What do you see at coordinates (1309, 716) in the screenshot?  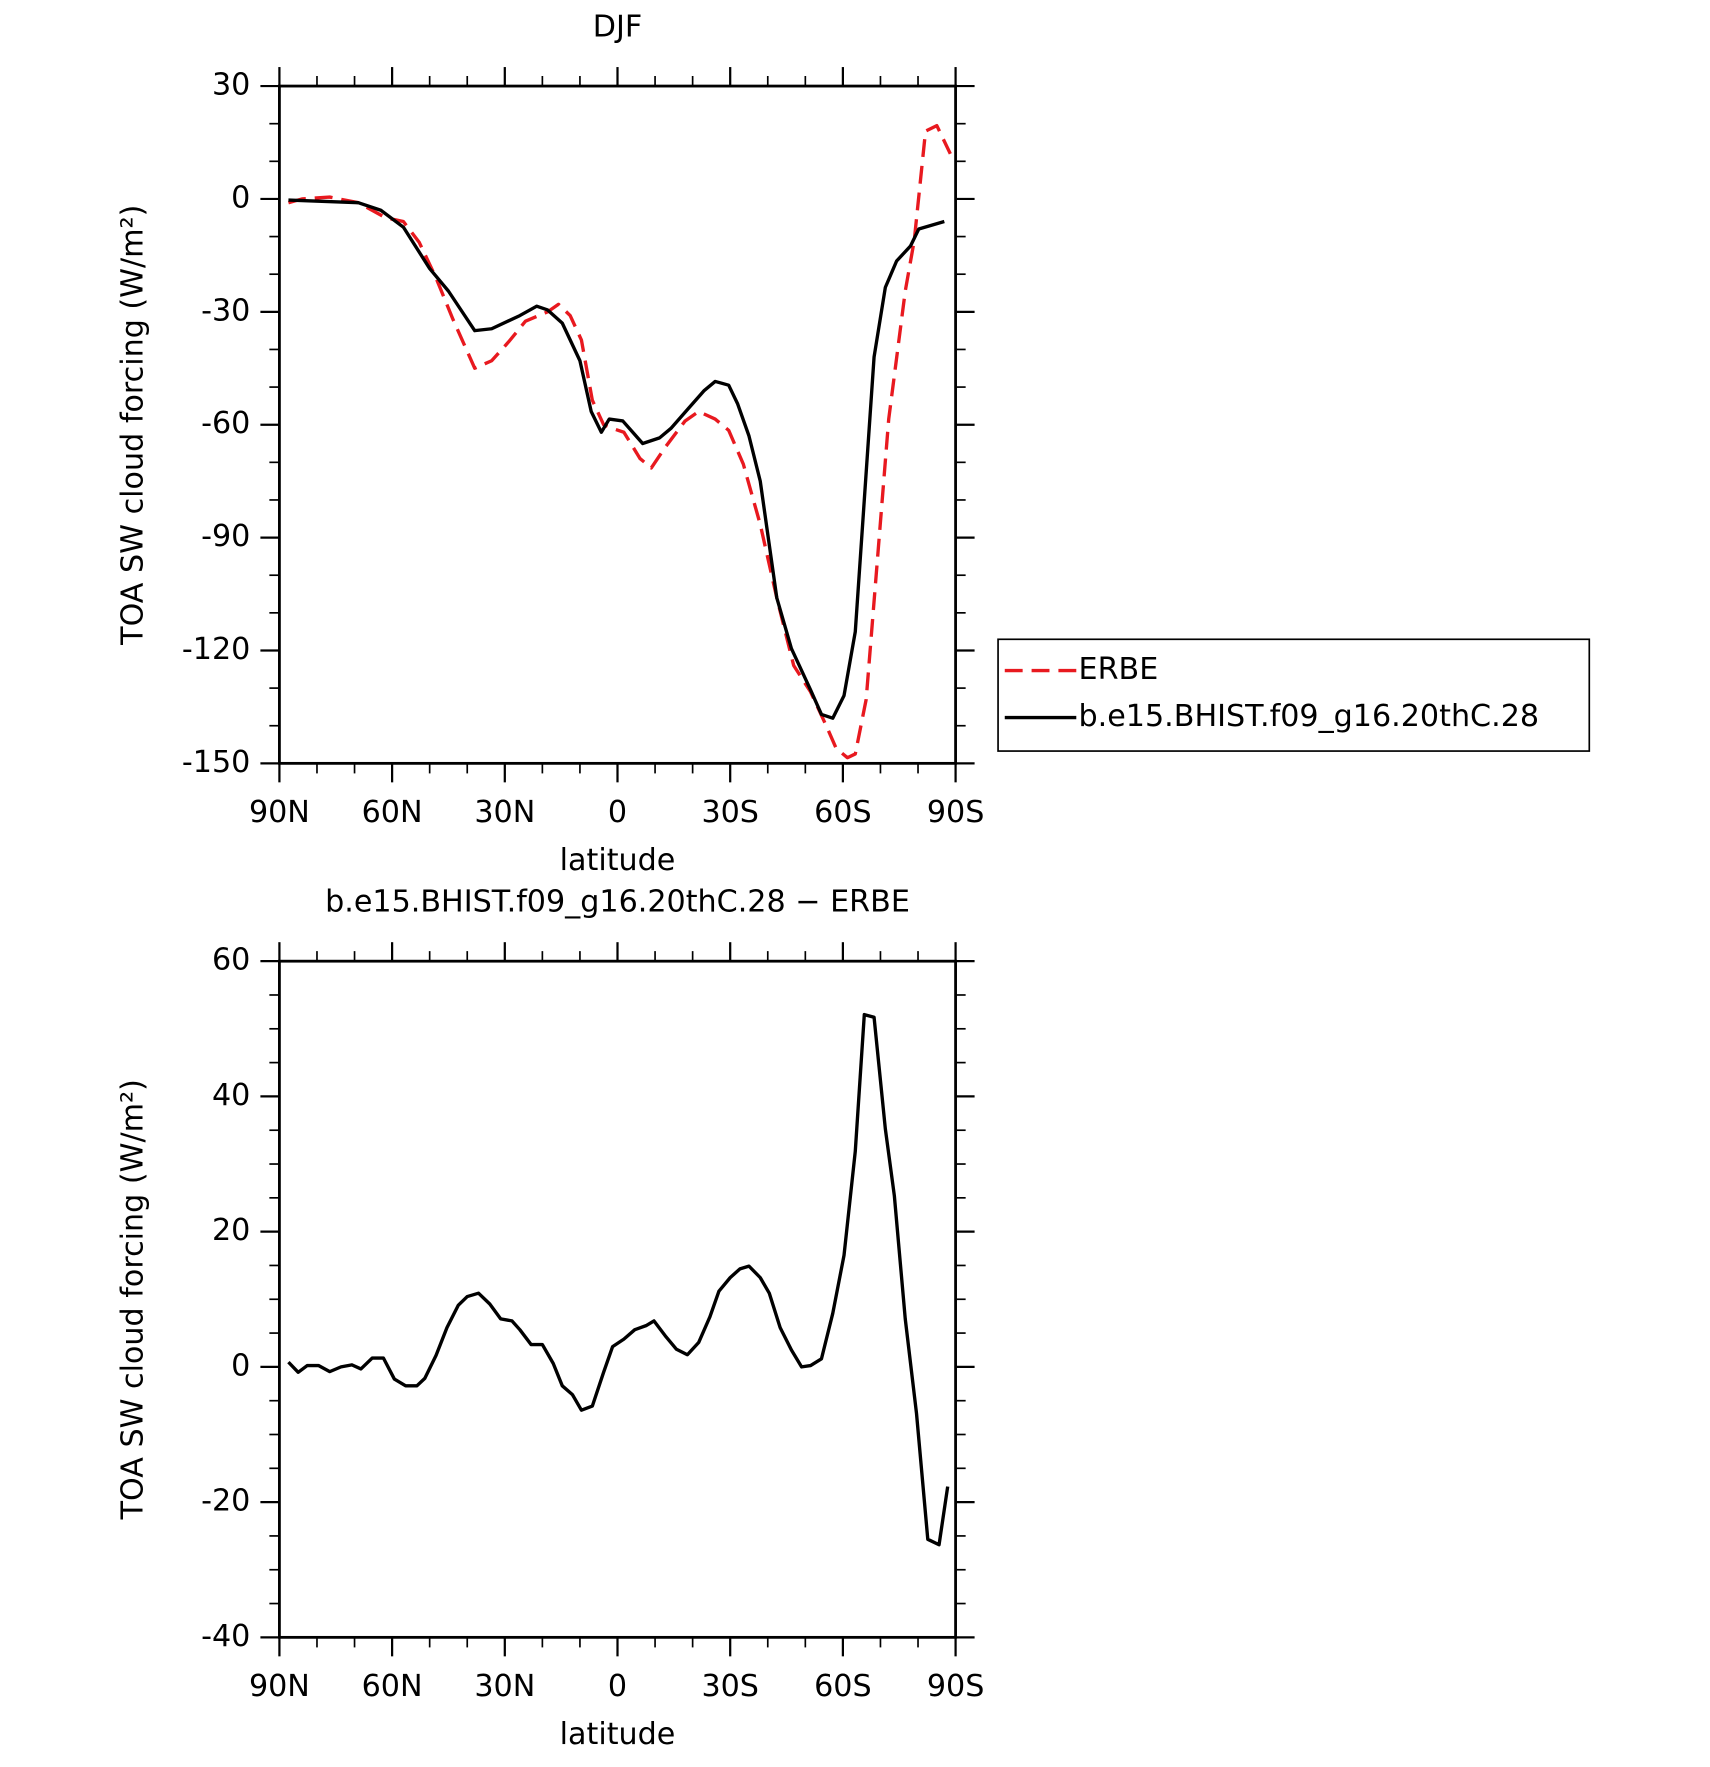 I see `legend-label: b.e15.BHIST.f09_g16.20thC.28` at bounding box center [1309, 716].